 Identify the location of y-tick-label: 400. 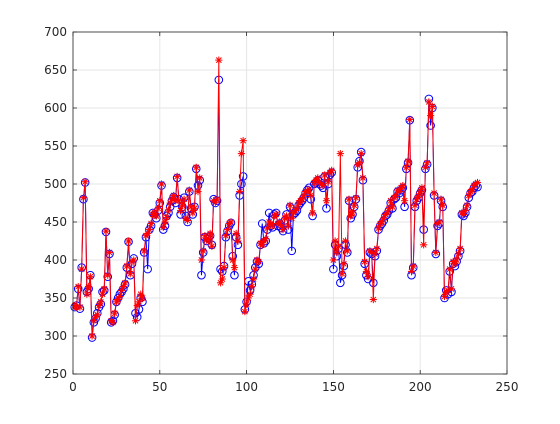
(55, 260).